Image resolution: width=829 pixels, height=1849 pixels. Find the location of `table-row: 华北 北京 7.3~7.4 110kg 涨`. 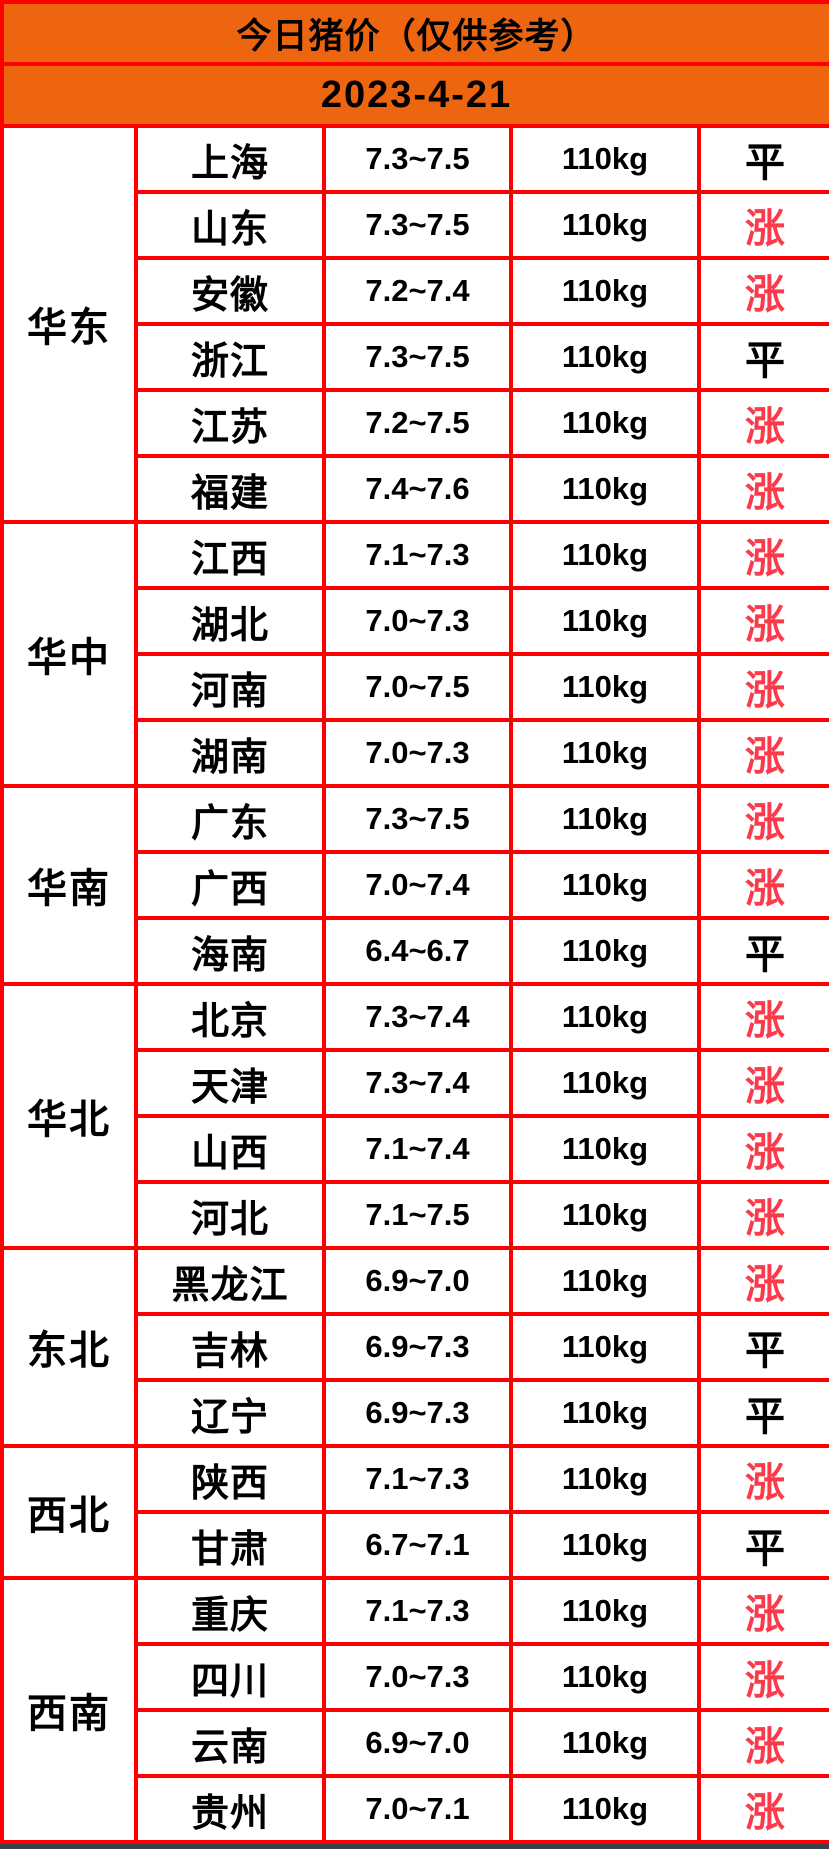

table-row: 华北 北京 7.3~7.4 110kg 涨 is located at coordinates (414, 1116).